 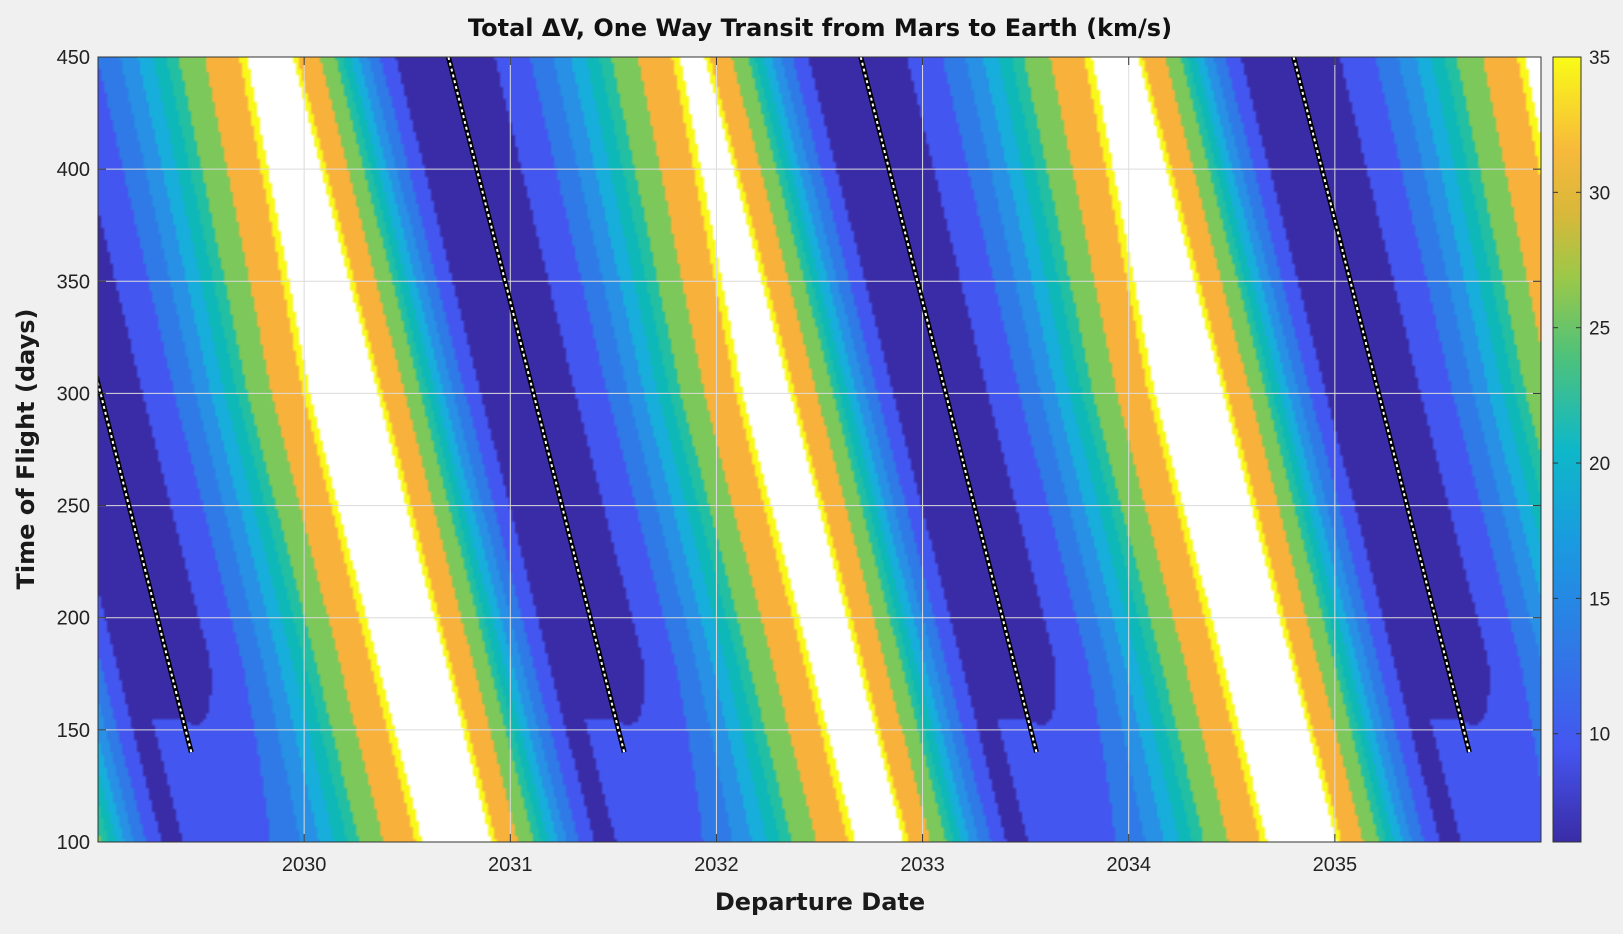 I want to click on x-tick-label: 2033, so click(x=922, y=865).